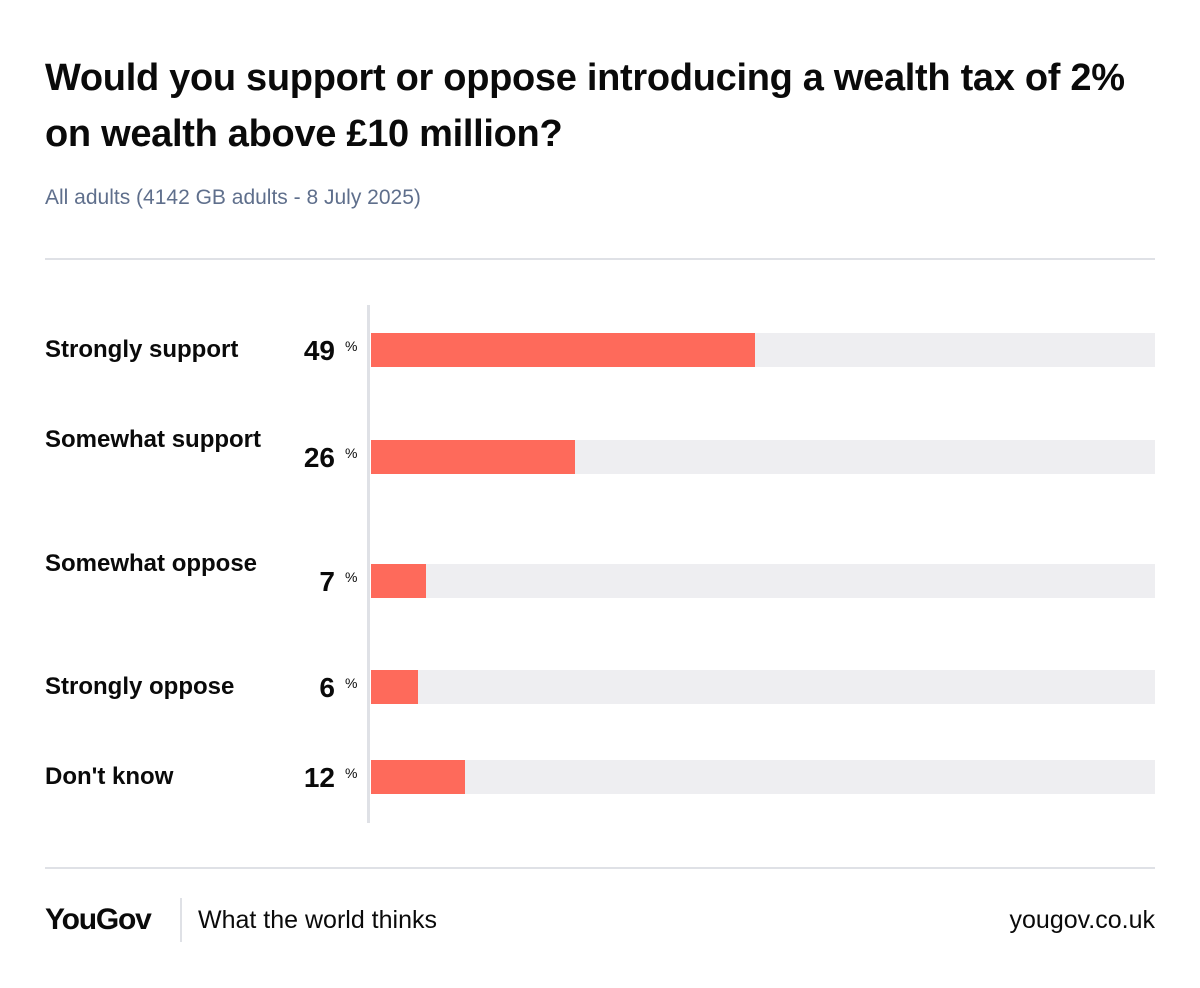  What do you see at coordinates (319, 350) in the screenshot?
I see `value-label-strongly-support: 49` at bounding box center [319, 350].